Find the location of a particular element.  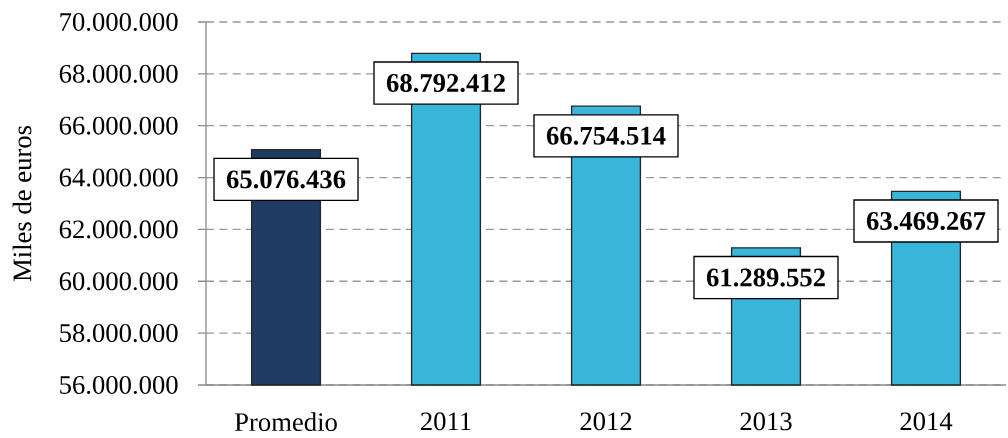

data-label: 68.792.412 is located at coordinates (445, 83).